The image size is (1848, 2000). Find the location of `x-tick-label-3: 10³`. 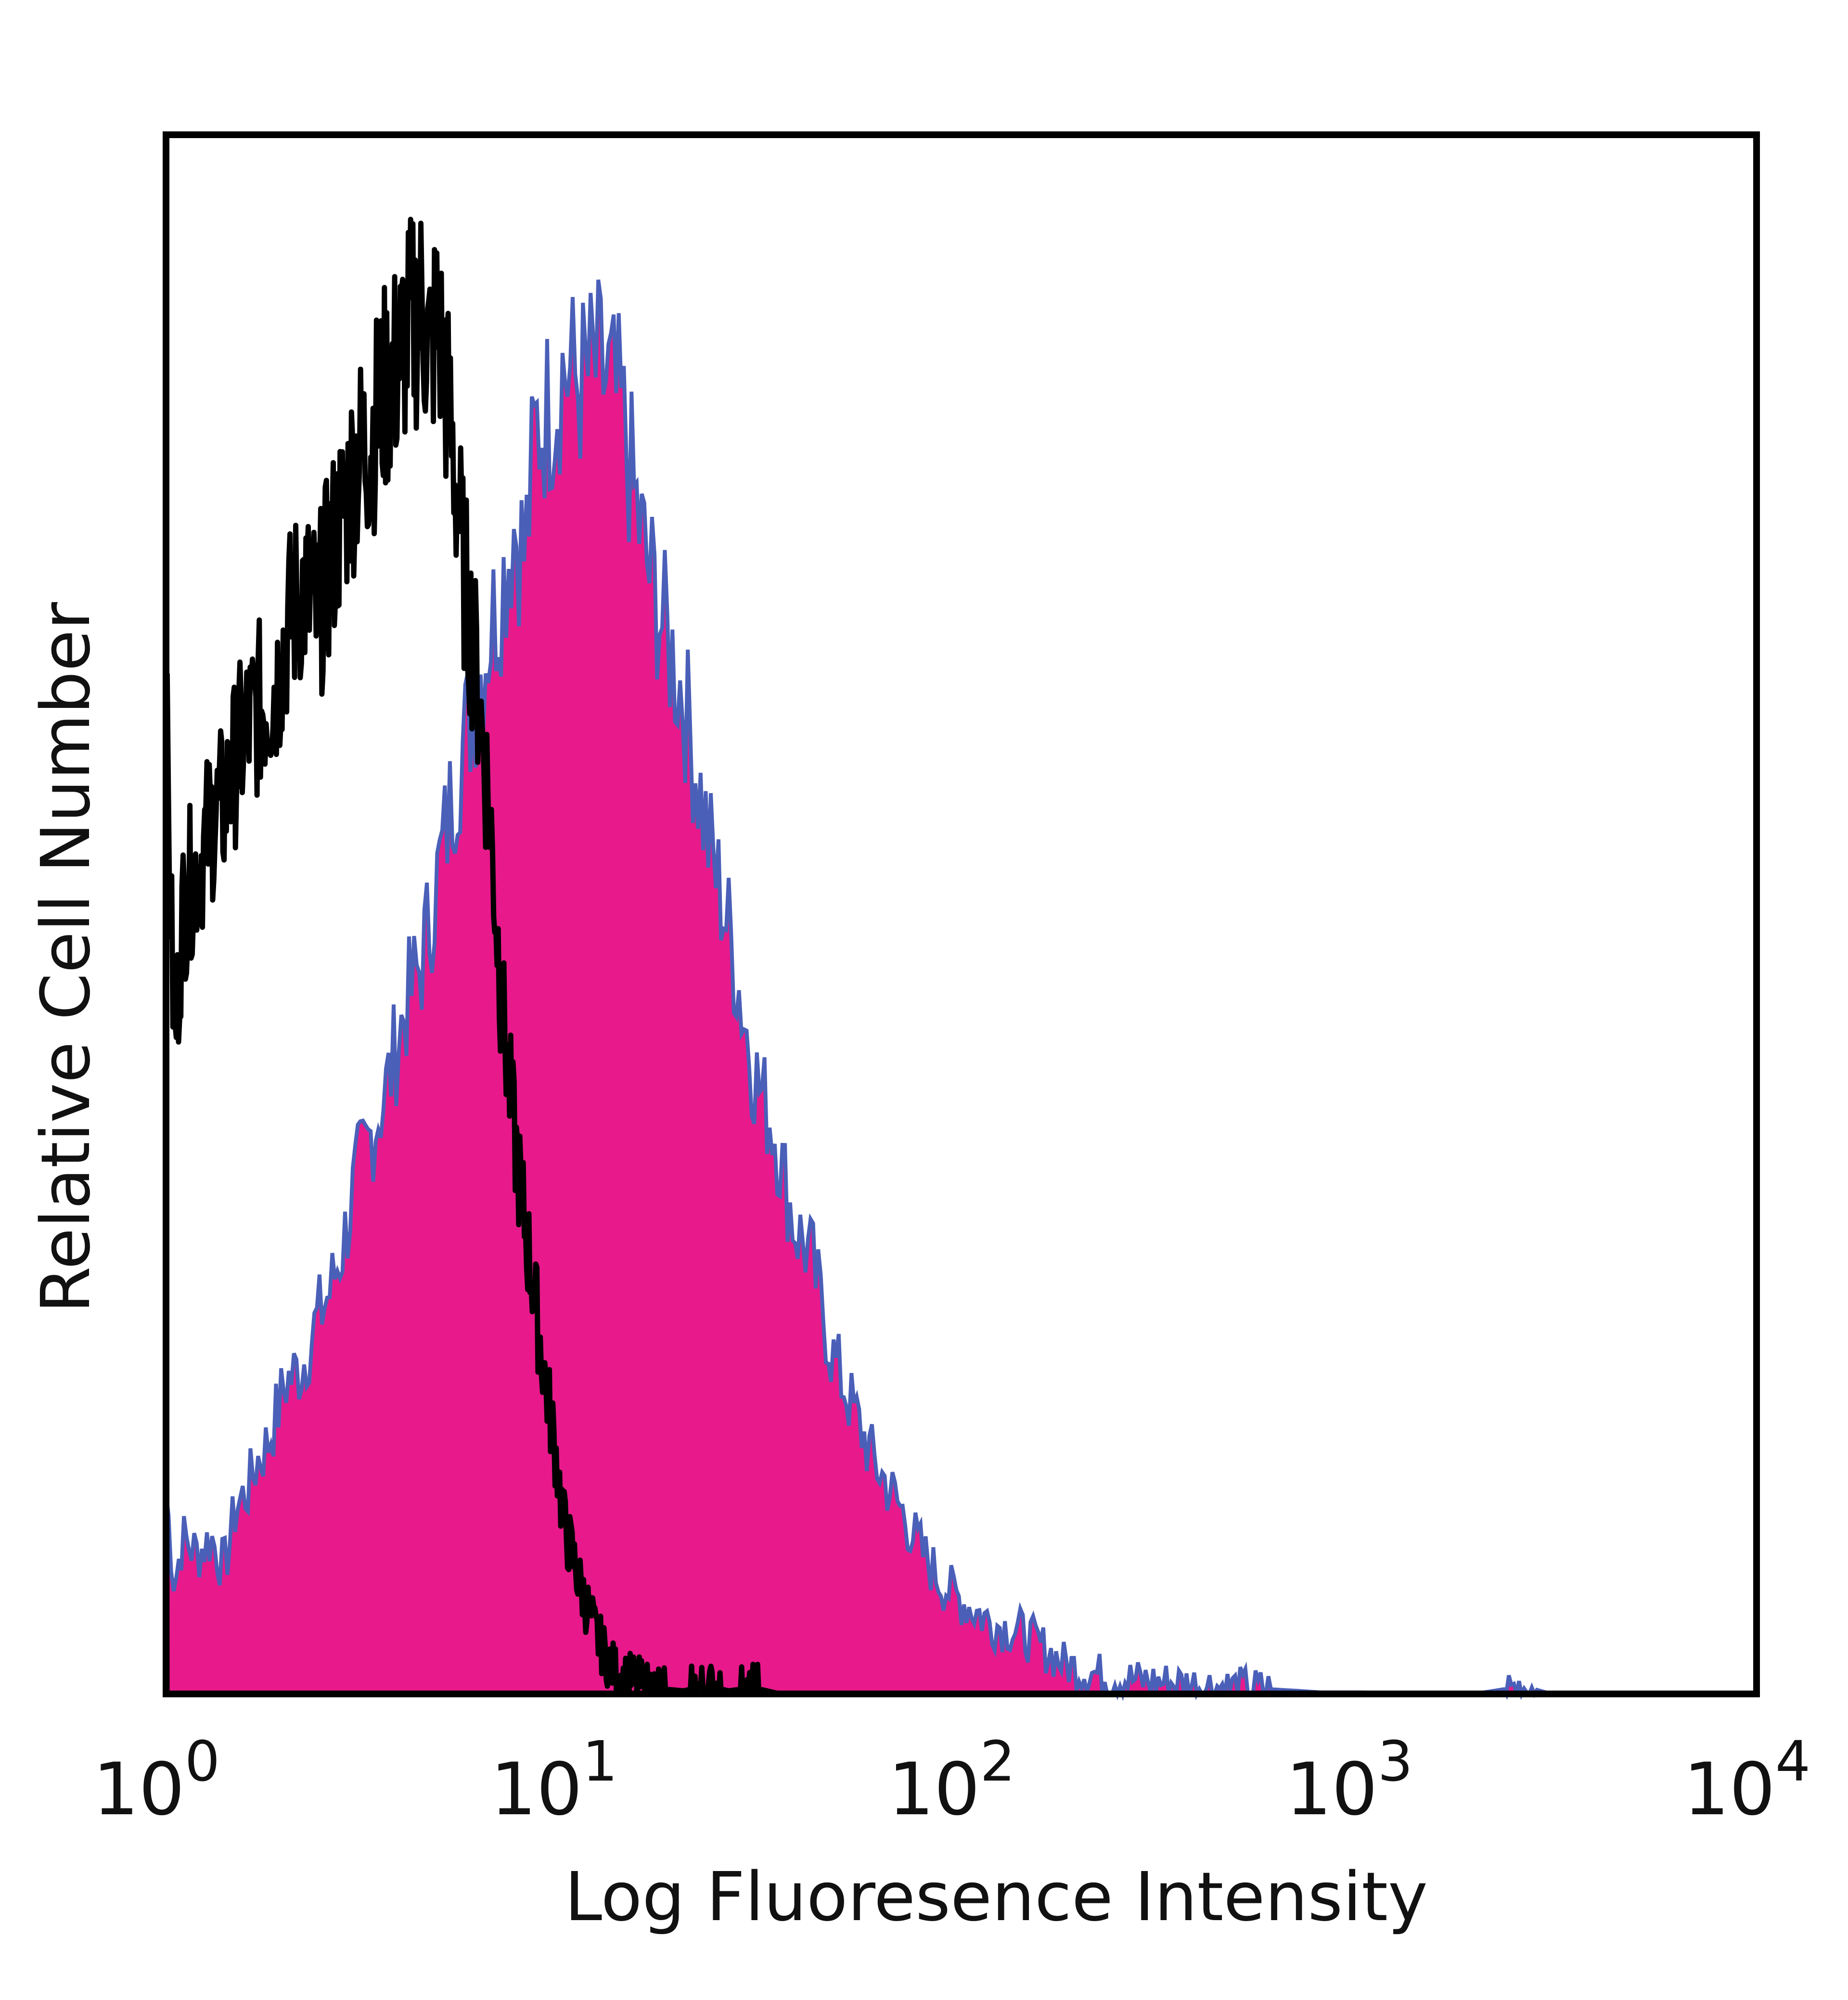

x-tick-label-3: 10³ is located at coordinates (1349, 1781).